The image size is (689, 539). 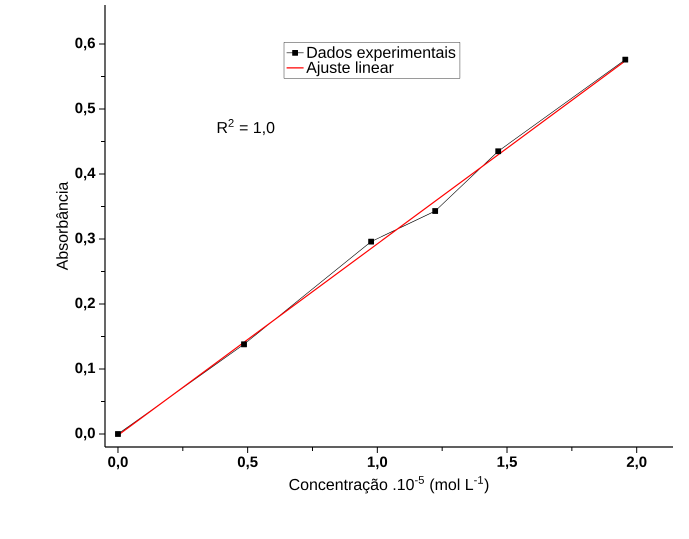 What do you see at coordinates (85, 369) in the screenshot?
I see `y-tick-label: 0,1` at bounding box center [85, 369].